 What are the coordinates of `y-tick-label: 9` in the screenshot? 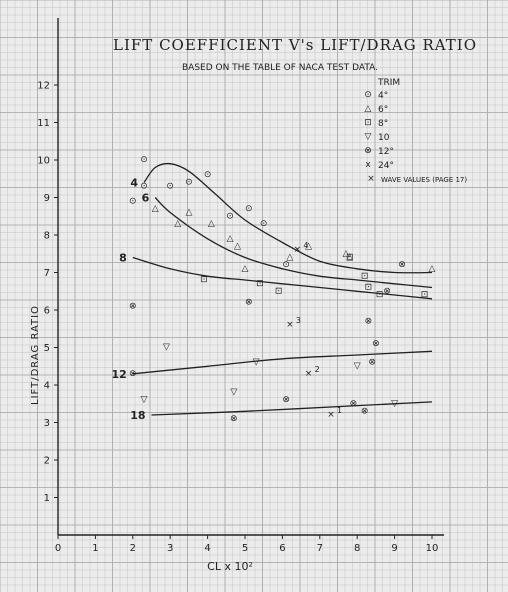 It's located at (47, 198).